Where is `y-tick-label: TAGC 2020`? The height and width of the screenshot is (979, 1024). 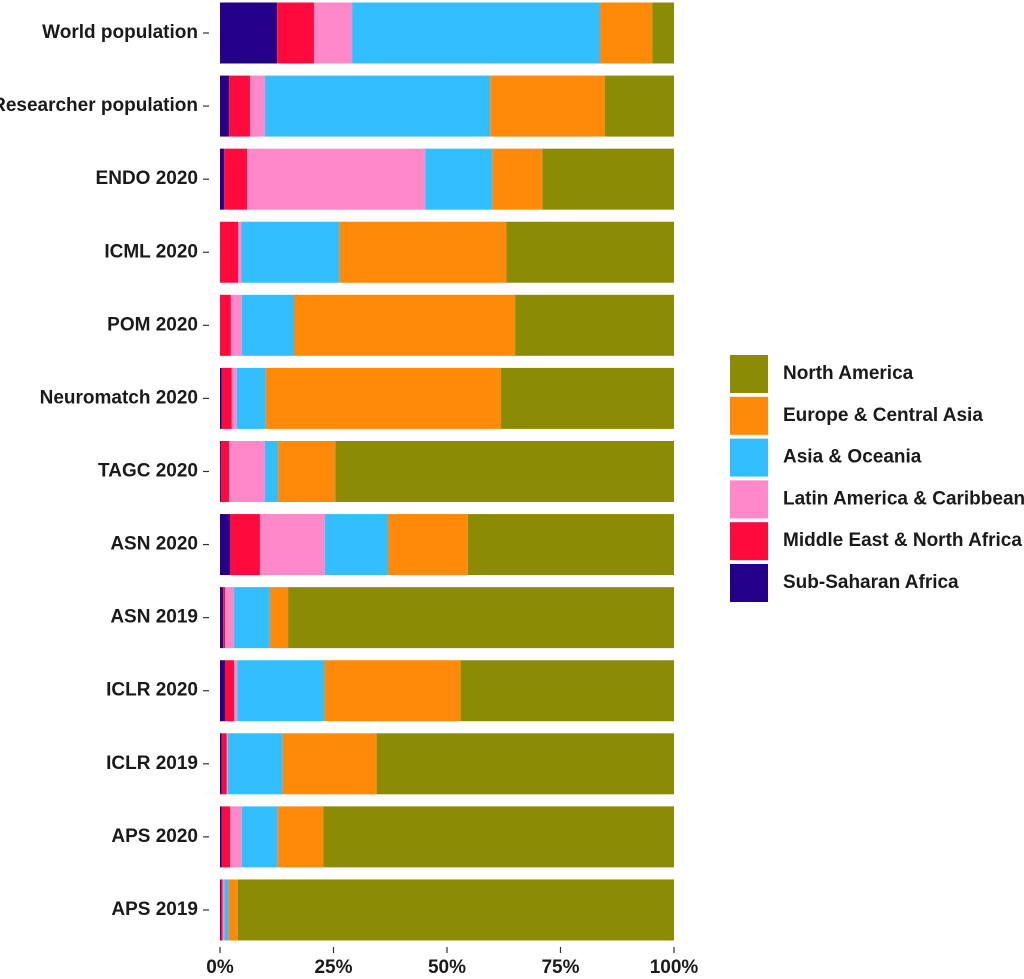 y-tick-label: TAGC 2020 is located at coordinates (148, 470).